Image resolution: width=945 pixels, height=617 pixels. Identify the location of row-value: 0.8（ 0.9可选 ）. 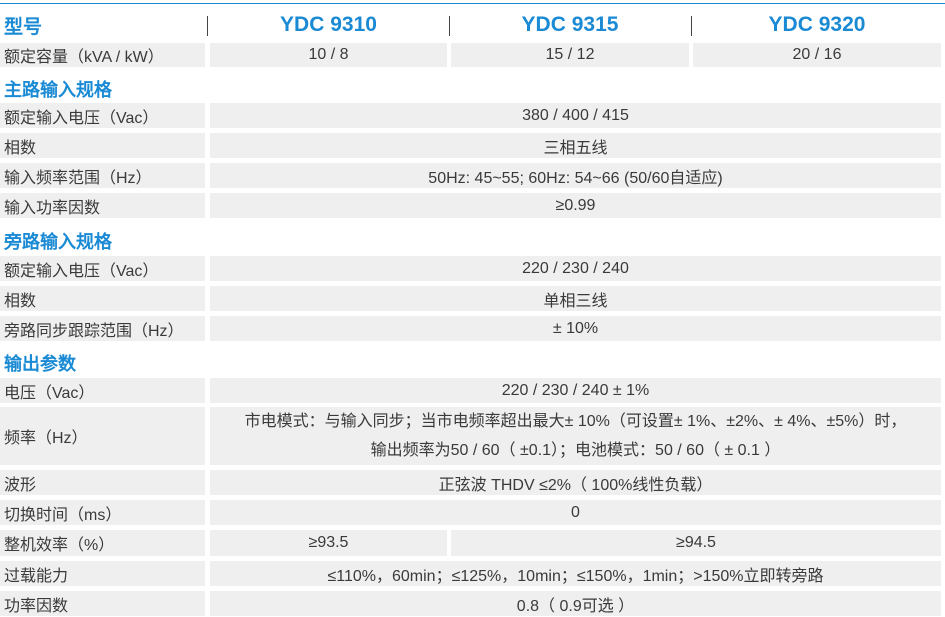
(575, 603).